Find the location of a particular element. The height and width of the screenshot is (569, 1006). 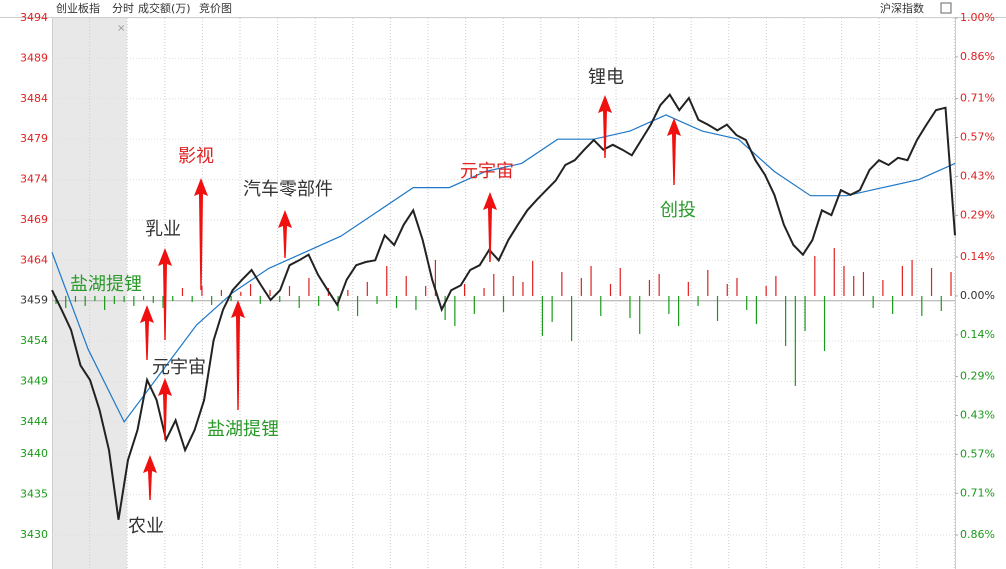

header-item: 竞价图 is located at coordinates (215, 8).